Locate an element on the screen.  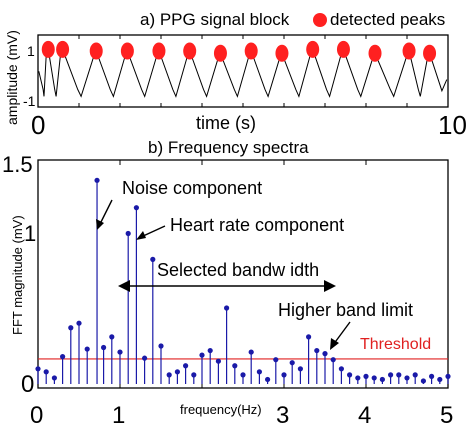
bandwidth-arrow-left is located at coordinates (124, 286).